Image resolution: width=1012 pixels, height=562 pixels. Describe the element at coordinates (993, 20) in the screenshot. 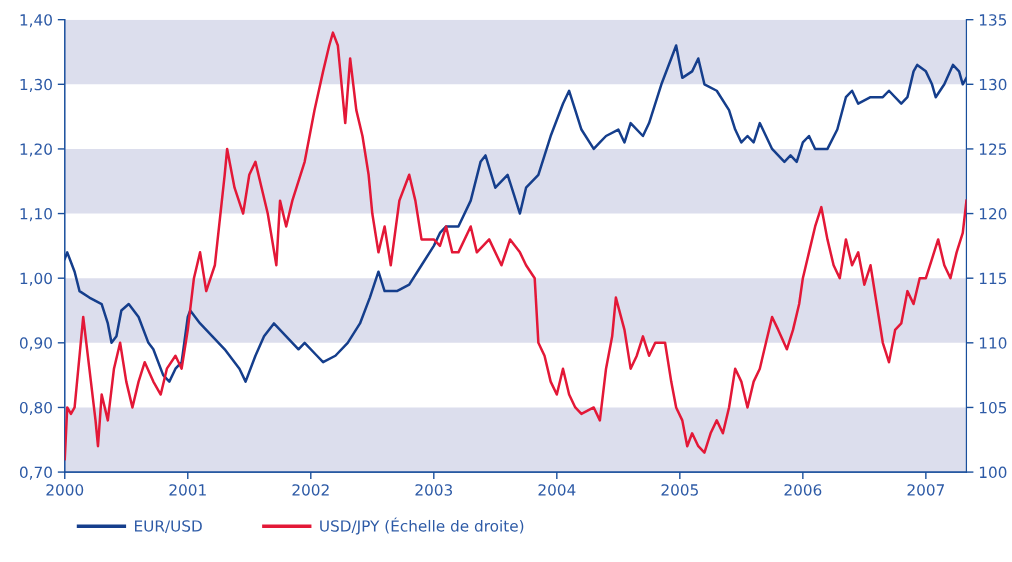

I see `y2-tick-label: 135` at that location.